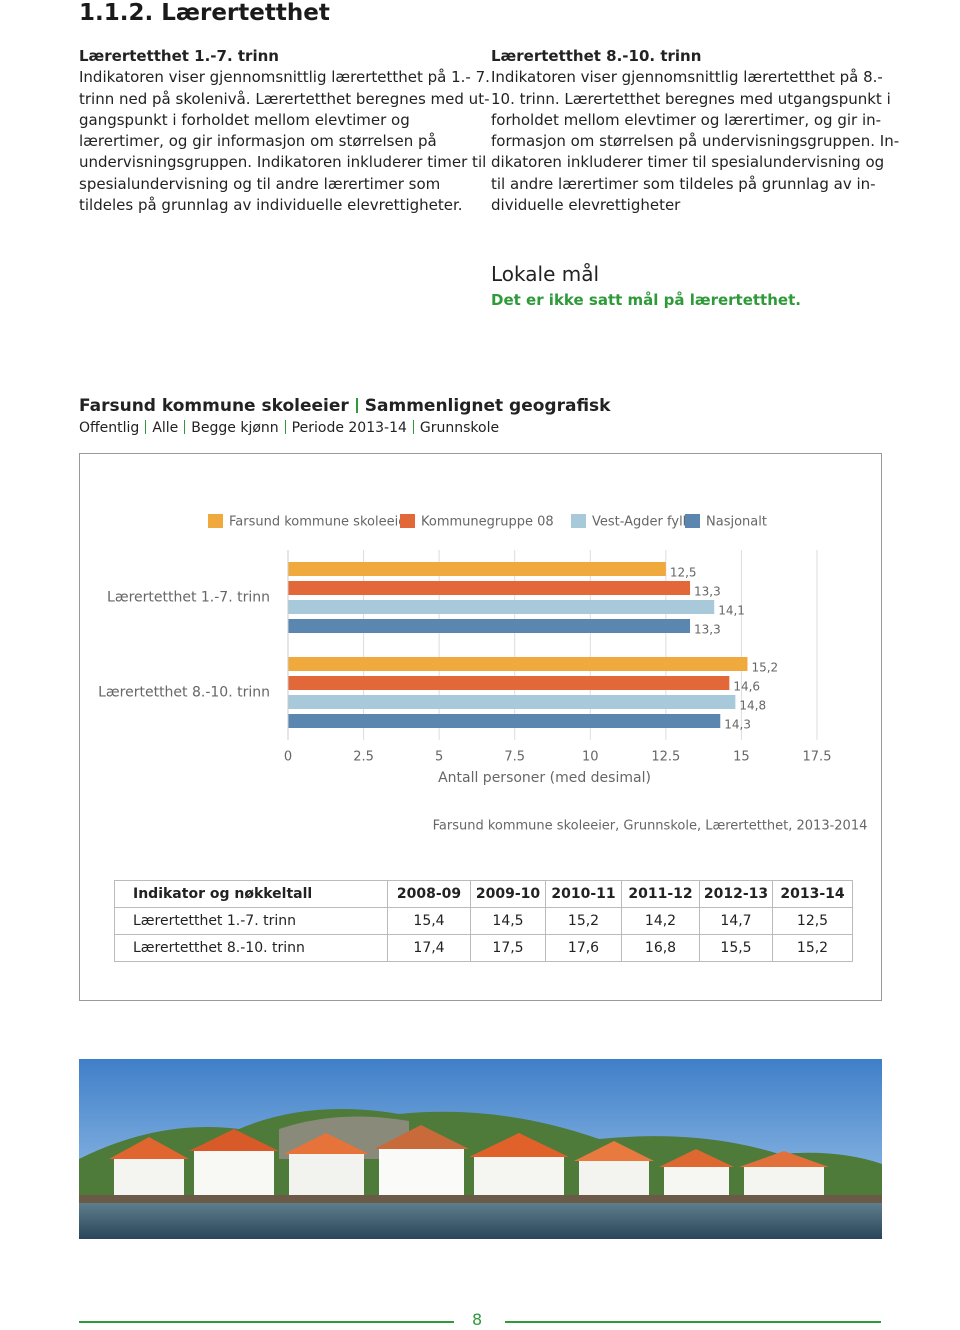 The width and height of the screenshot is (960, 1330). Describe the element at coordinates (459, 428) in the screenshot. I see `filter: Grunnskole` at that location.